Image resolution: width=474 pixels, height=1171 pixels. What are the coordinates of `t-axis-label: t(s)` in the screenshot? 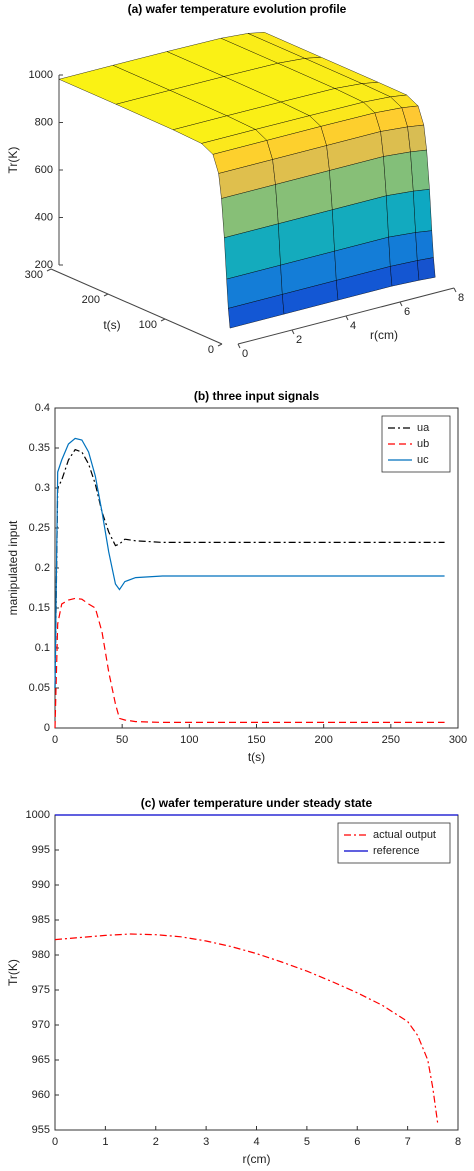 It's located at (111, 325).